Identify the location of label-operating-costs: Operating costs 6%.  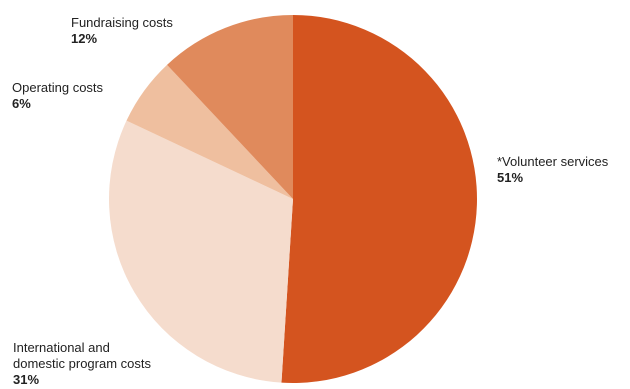
(57, 96).